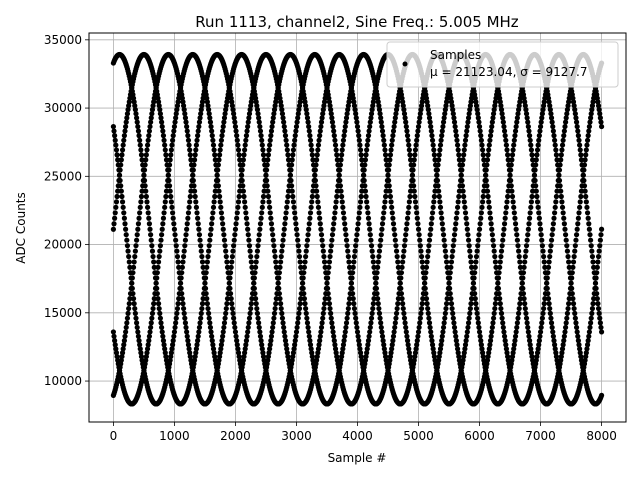 Image resolution: width=640 pixels, height=480 pixels. I want to click on legend-label: Samples, so click(455, 55).